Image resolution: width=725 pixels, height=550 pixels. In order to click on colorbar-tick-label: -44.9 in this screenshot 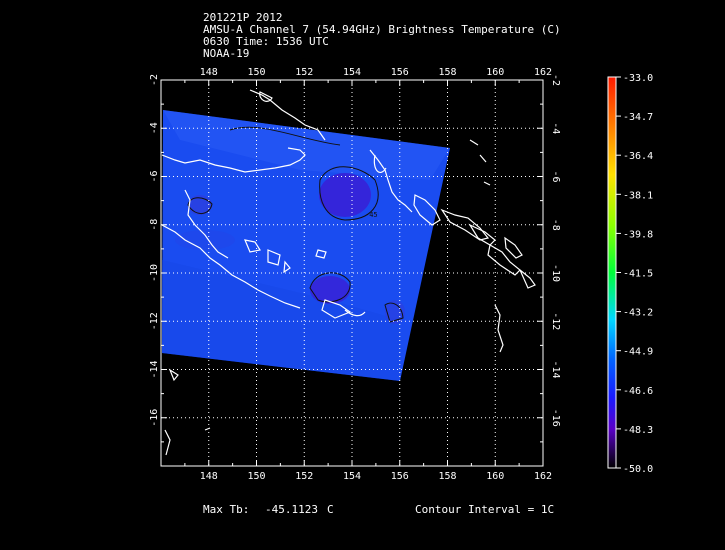, I will do `click(638, 352)`.